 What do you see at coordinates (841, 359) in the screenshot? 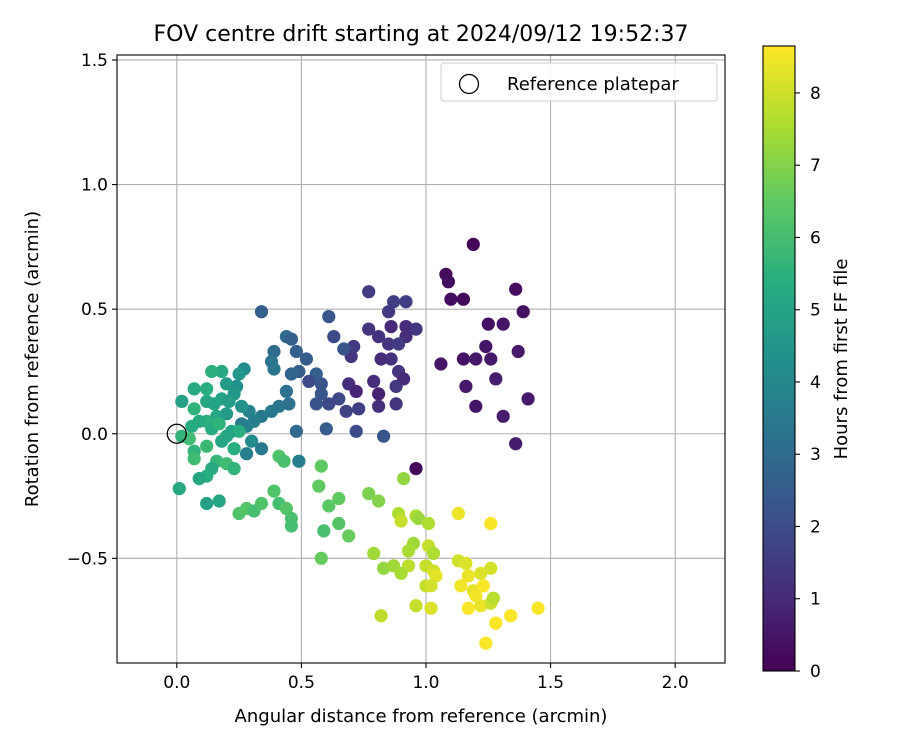
I see `colorbar-label: Hours from first FF file` at bounding box center [841, 359].